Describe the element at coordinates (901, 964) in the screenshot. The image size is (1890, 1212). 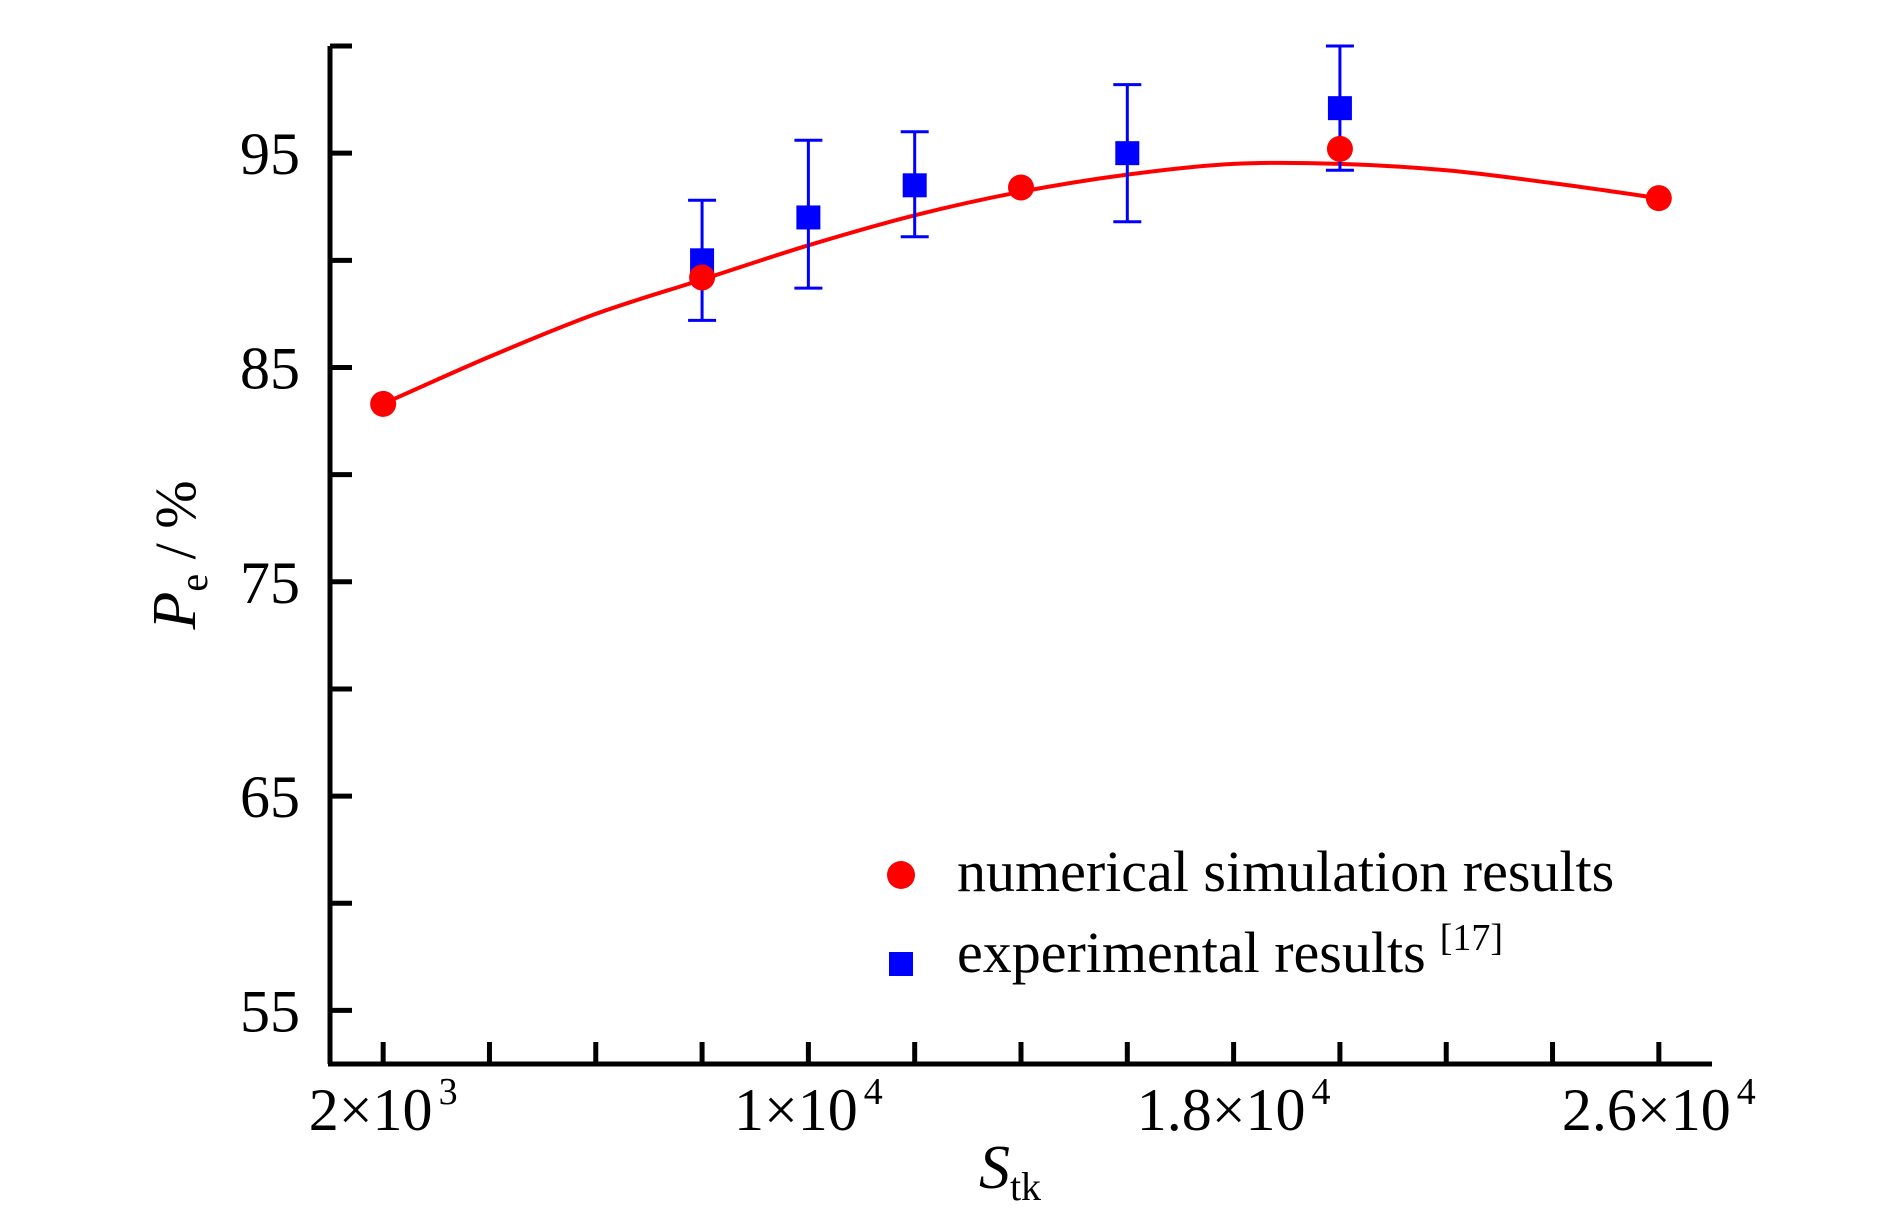
I see `legend-marker-experimental` at that location.